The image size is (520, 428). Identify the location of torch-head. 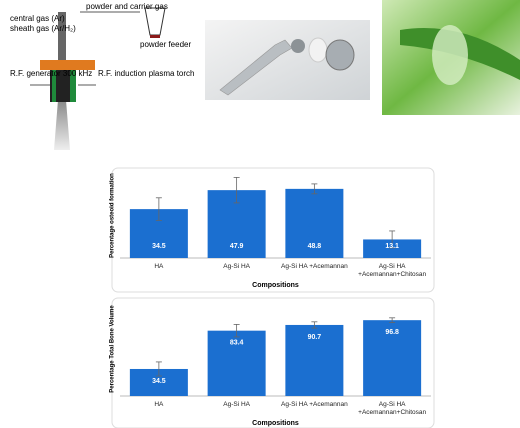
(67, 65).